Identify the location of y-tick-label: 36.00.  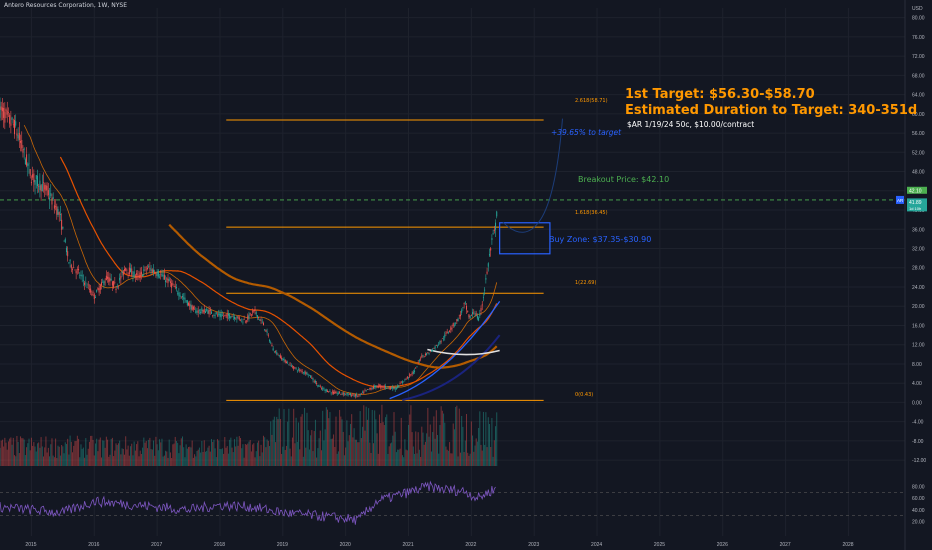
(918, 230).